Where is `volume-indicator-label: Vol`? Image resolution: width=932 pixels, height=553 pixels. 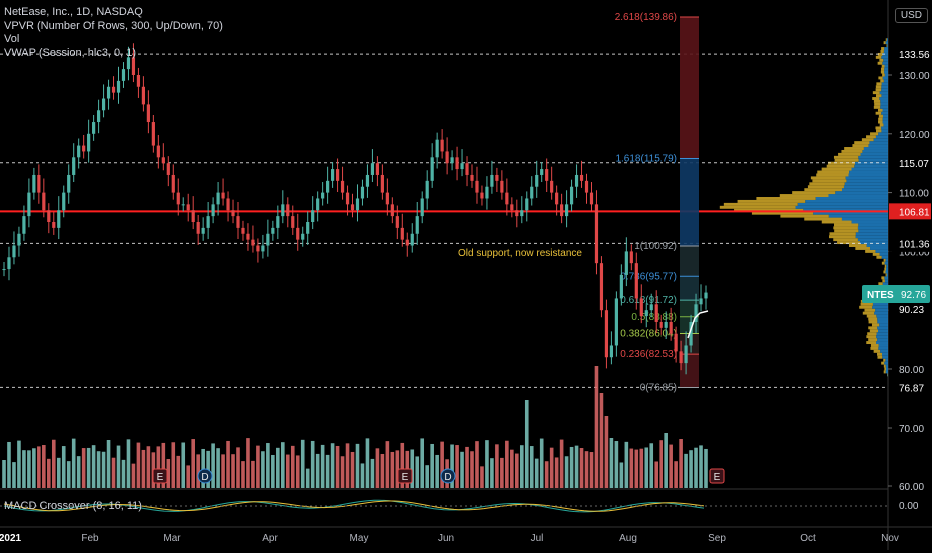
volume-indicator-label: Vol is located at coordinates (113, 40).